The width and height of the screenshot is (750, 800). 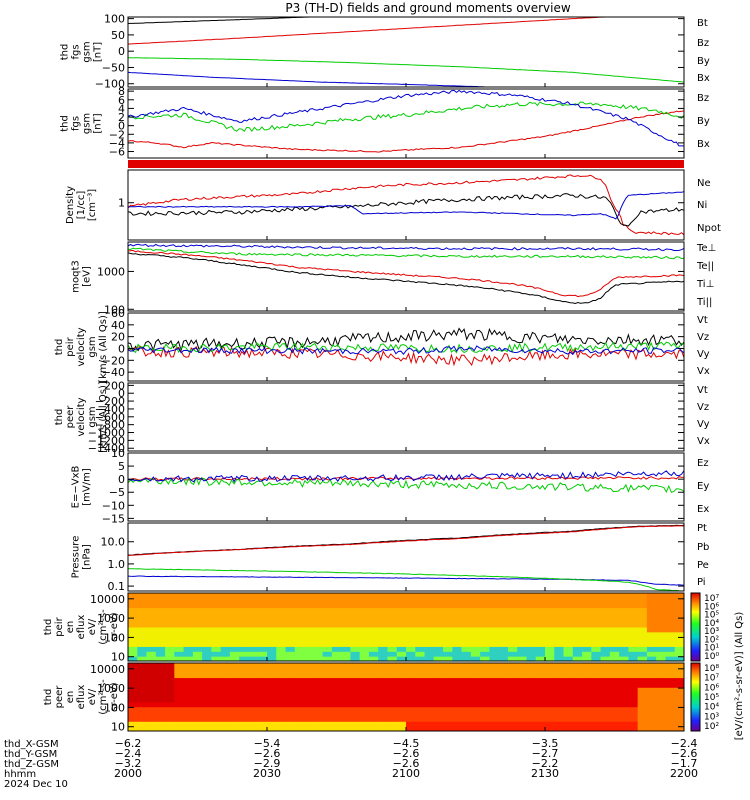 What do you see at coordinates (114, 309) in the screenshot?
I see `y-tick-label: 100` at bounding box center [114, 309].